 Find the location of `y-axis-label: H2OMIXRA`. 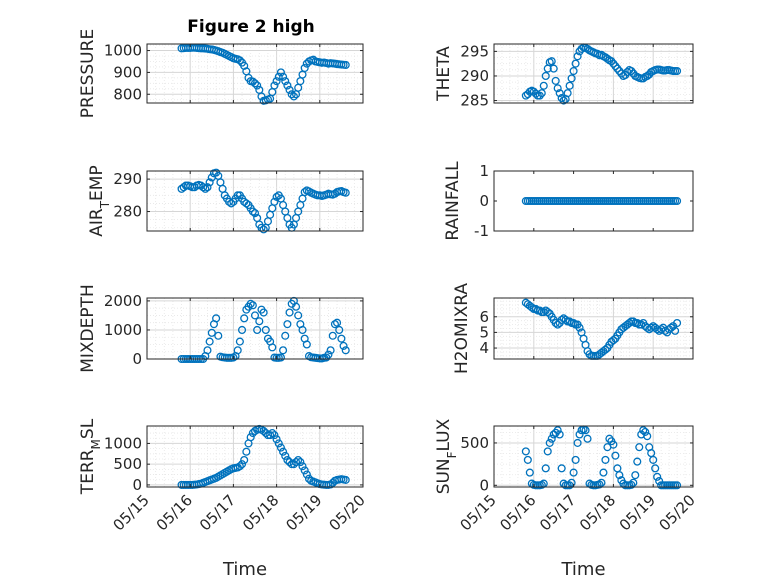

y-axis-label: H2OMIXRA is located at coordinates (462, 328).